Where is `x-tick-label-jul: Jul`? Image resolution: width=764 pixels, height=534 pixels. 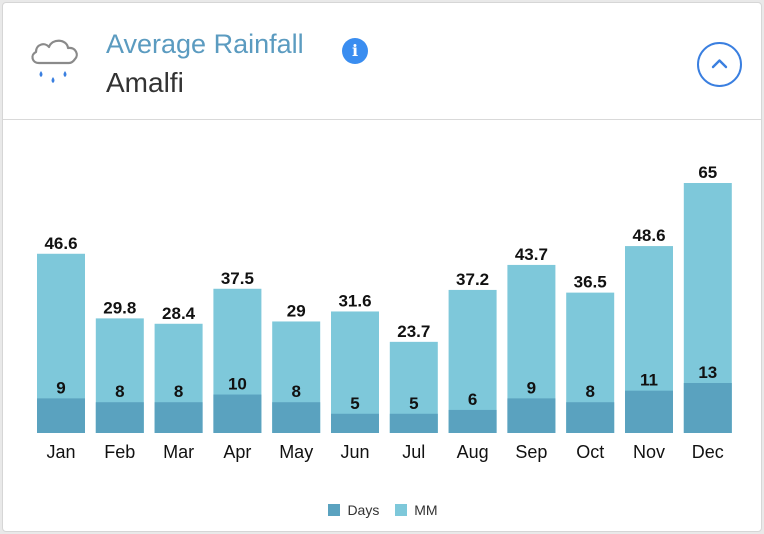
x-tick-label-jul: Jul is located at coordinates (413, 452).